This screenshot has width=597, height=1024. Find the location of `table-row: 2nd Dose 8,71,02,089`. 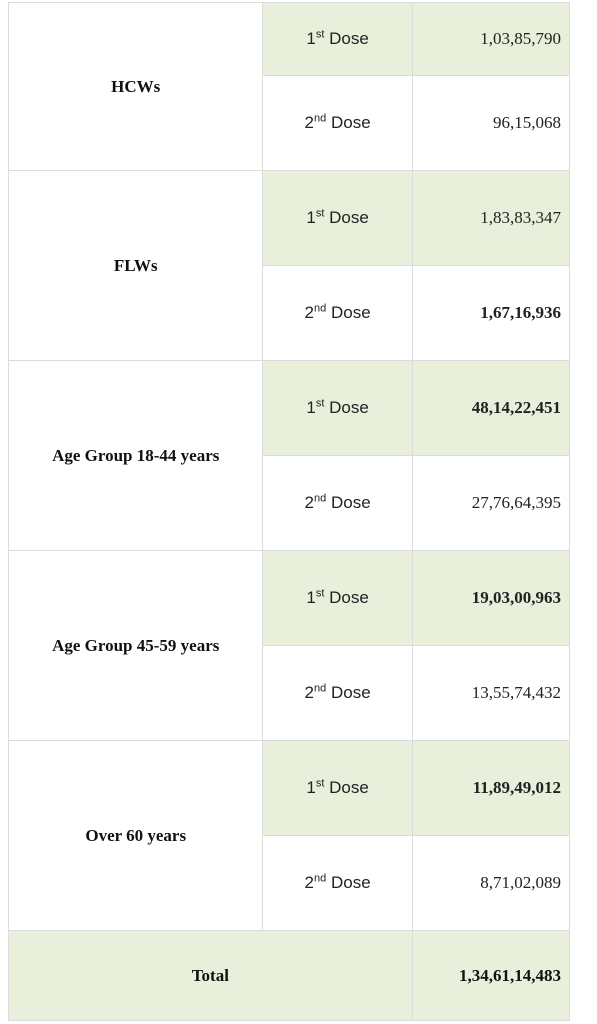

table-row: 2nd Dose 8,71,02,089 is located at coordinates (290, 883).